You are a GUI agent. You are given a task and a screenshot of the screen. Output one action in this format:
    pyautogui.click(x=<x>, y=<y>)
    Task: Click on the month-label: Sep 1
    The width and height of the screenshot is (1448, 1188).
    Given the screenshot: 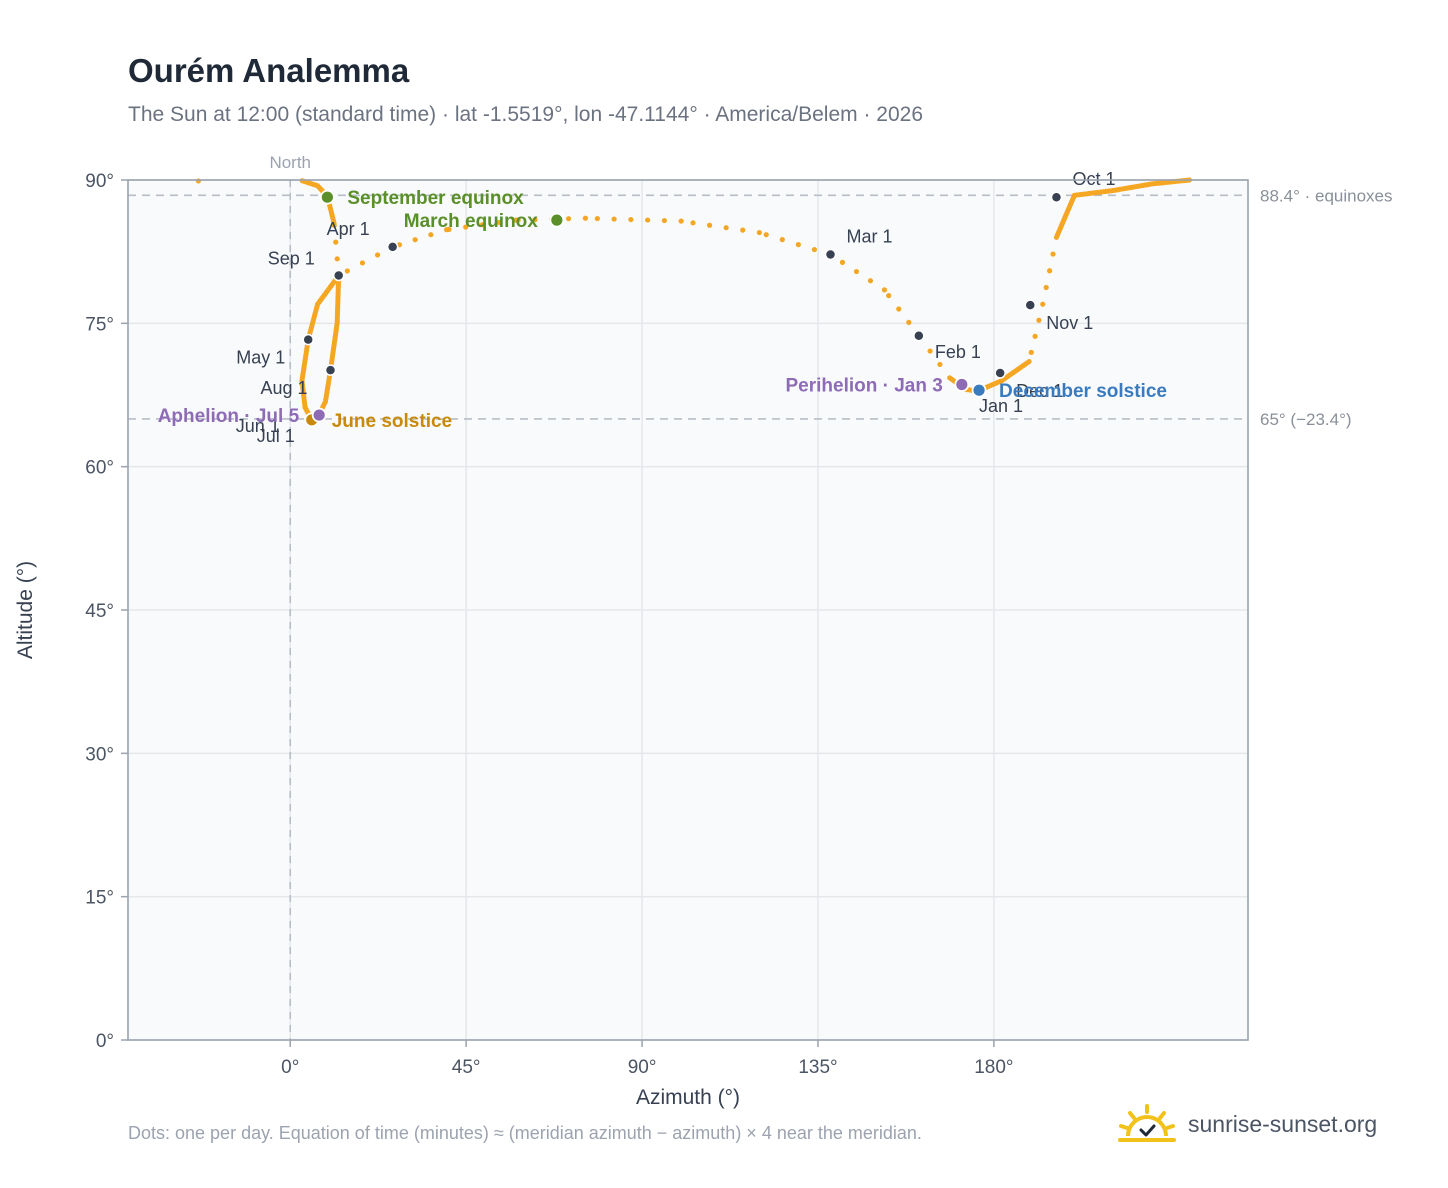 What is the action you would take?
    pyautogui.click(x=291, y=259)
    